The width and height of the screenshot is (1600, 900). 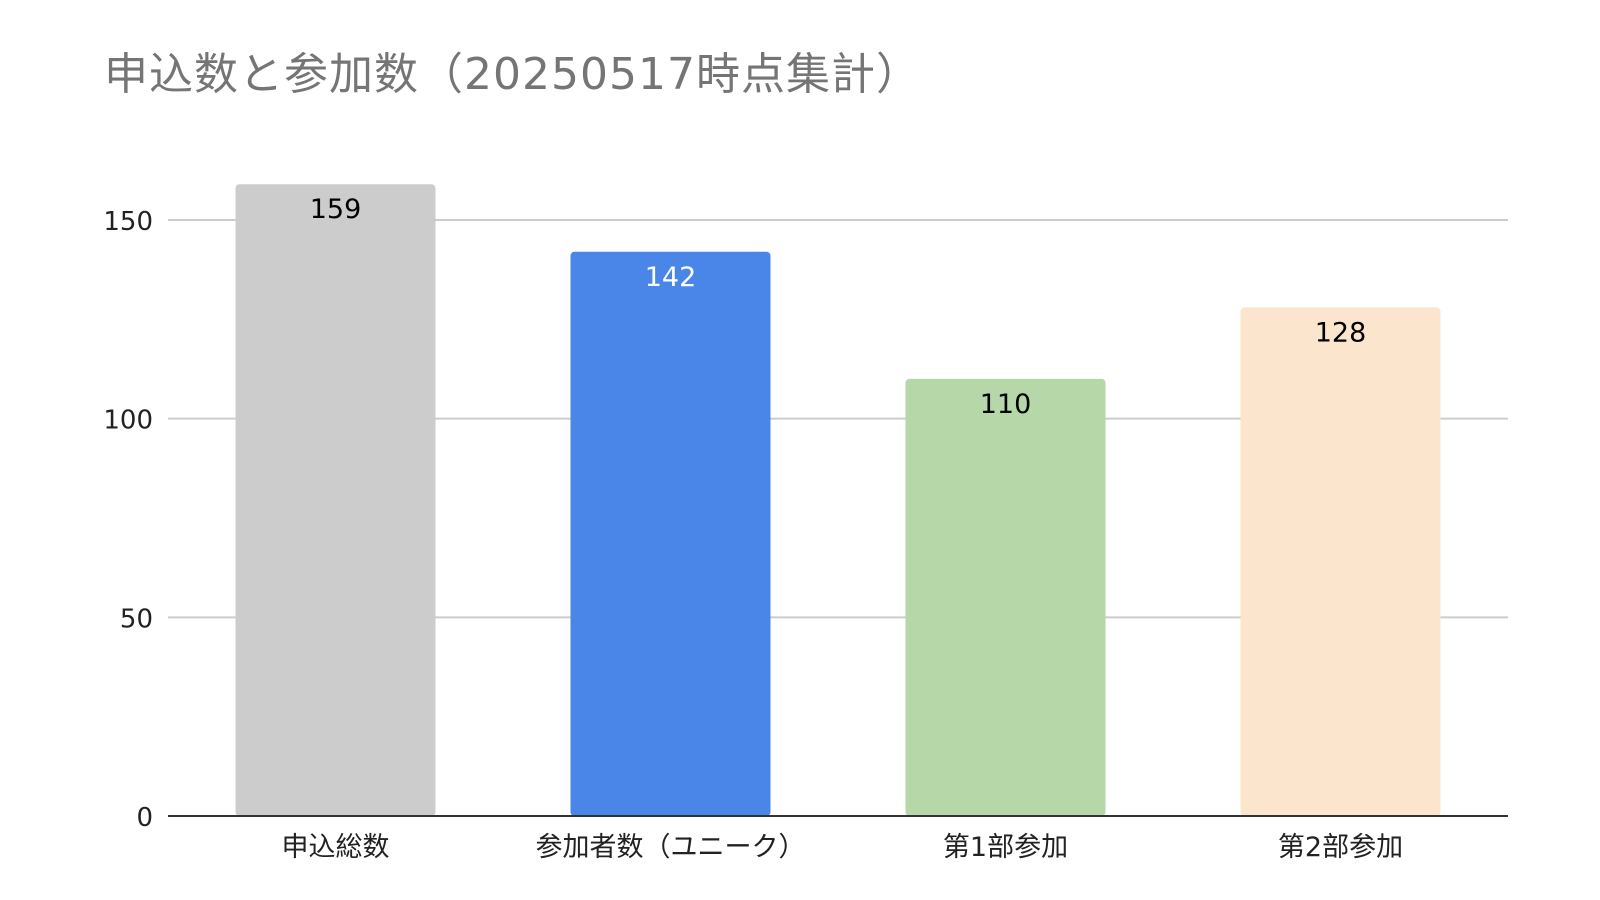 I want to click on x-tick-label-1: 参加者数（ユニーク）, so click(x=671, y=847).